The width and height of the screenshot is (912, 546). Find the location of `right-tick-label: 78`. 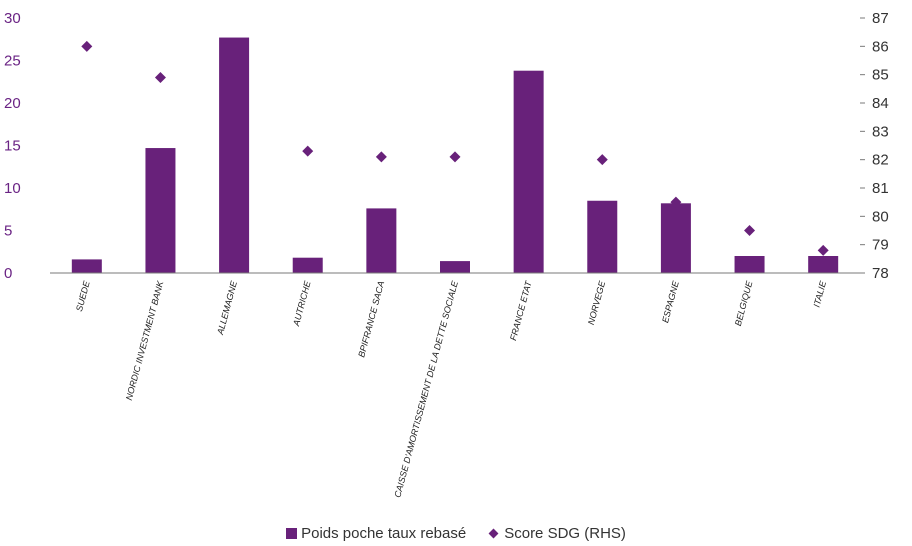

right-tick-label: 78 is located at coordinates (880, 273).